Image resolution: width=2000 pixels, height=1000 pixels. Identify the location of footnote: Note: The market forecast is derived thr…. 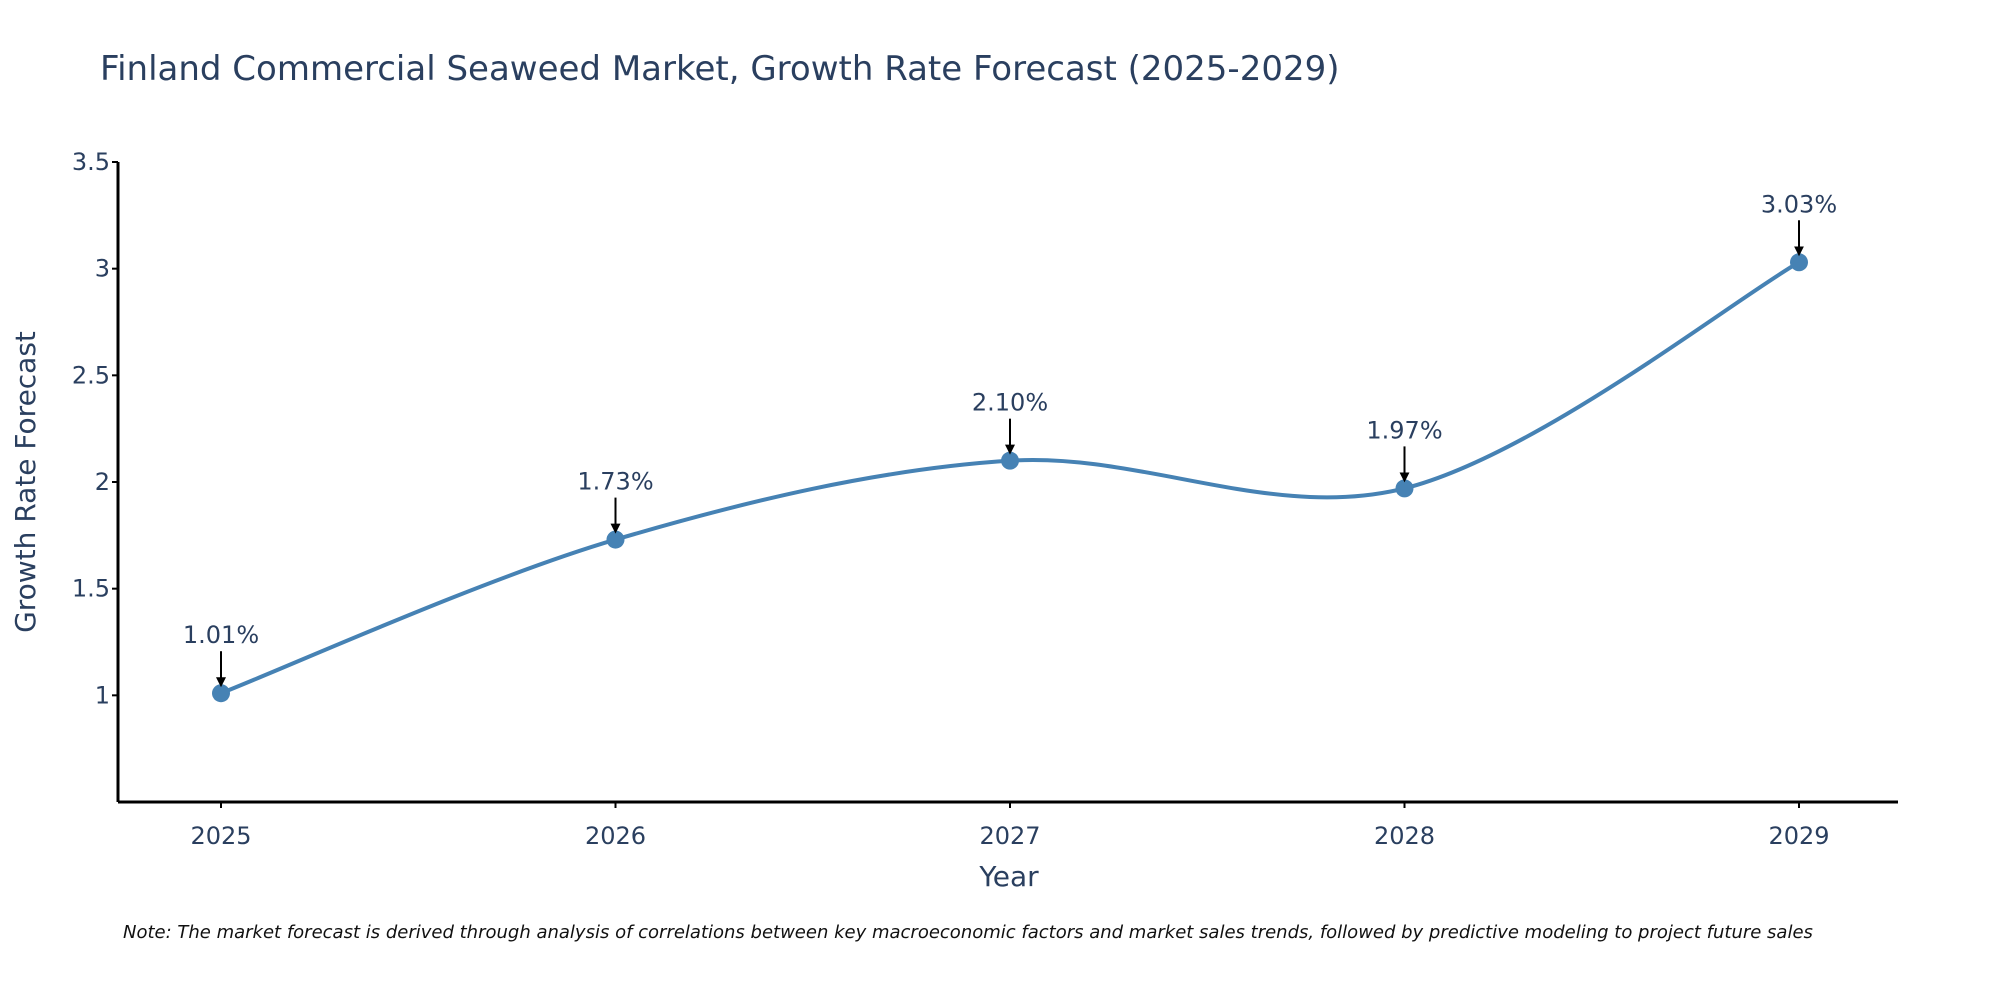
(968, 932).